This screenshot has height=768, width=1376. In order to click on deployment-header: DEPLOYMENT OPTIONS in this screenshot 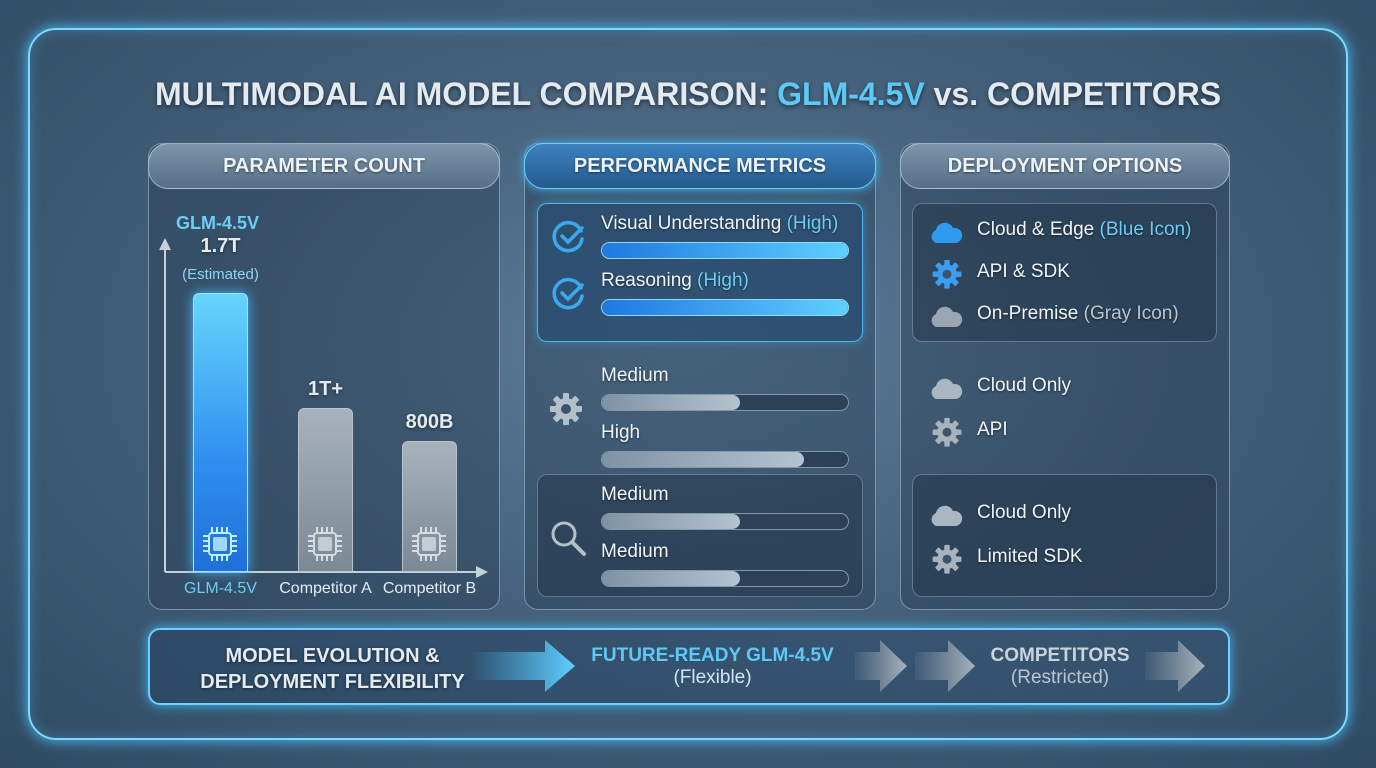, I will do `click(1065, 166)`.